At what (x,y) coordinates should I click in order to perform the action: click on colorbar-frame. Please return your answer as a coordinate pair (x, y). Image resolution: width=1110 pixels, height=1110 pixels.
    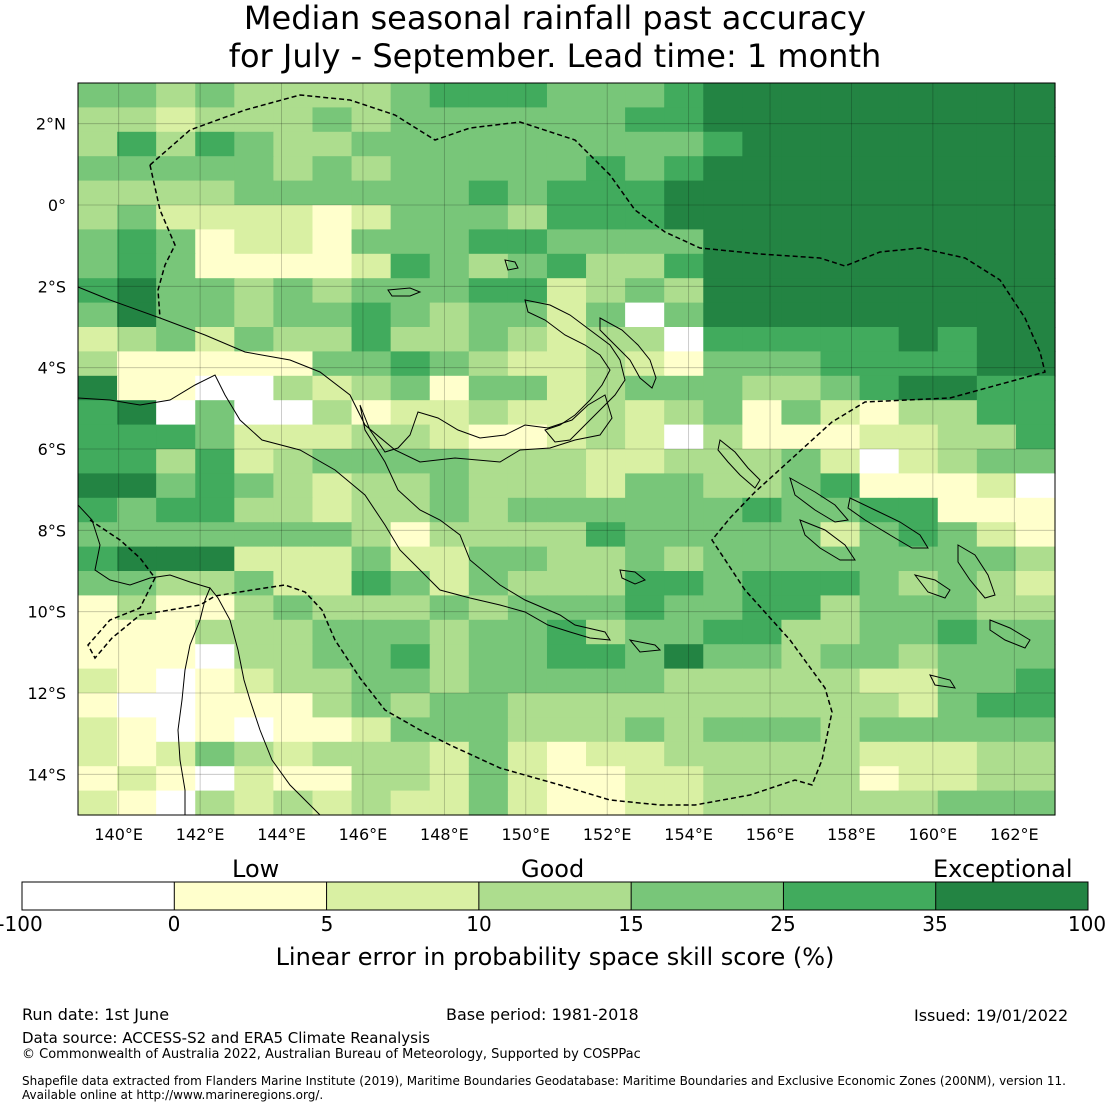
    Looking at the image, I should click on (555, 896).